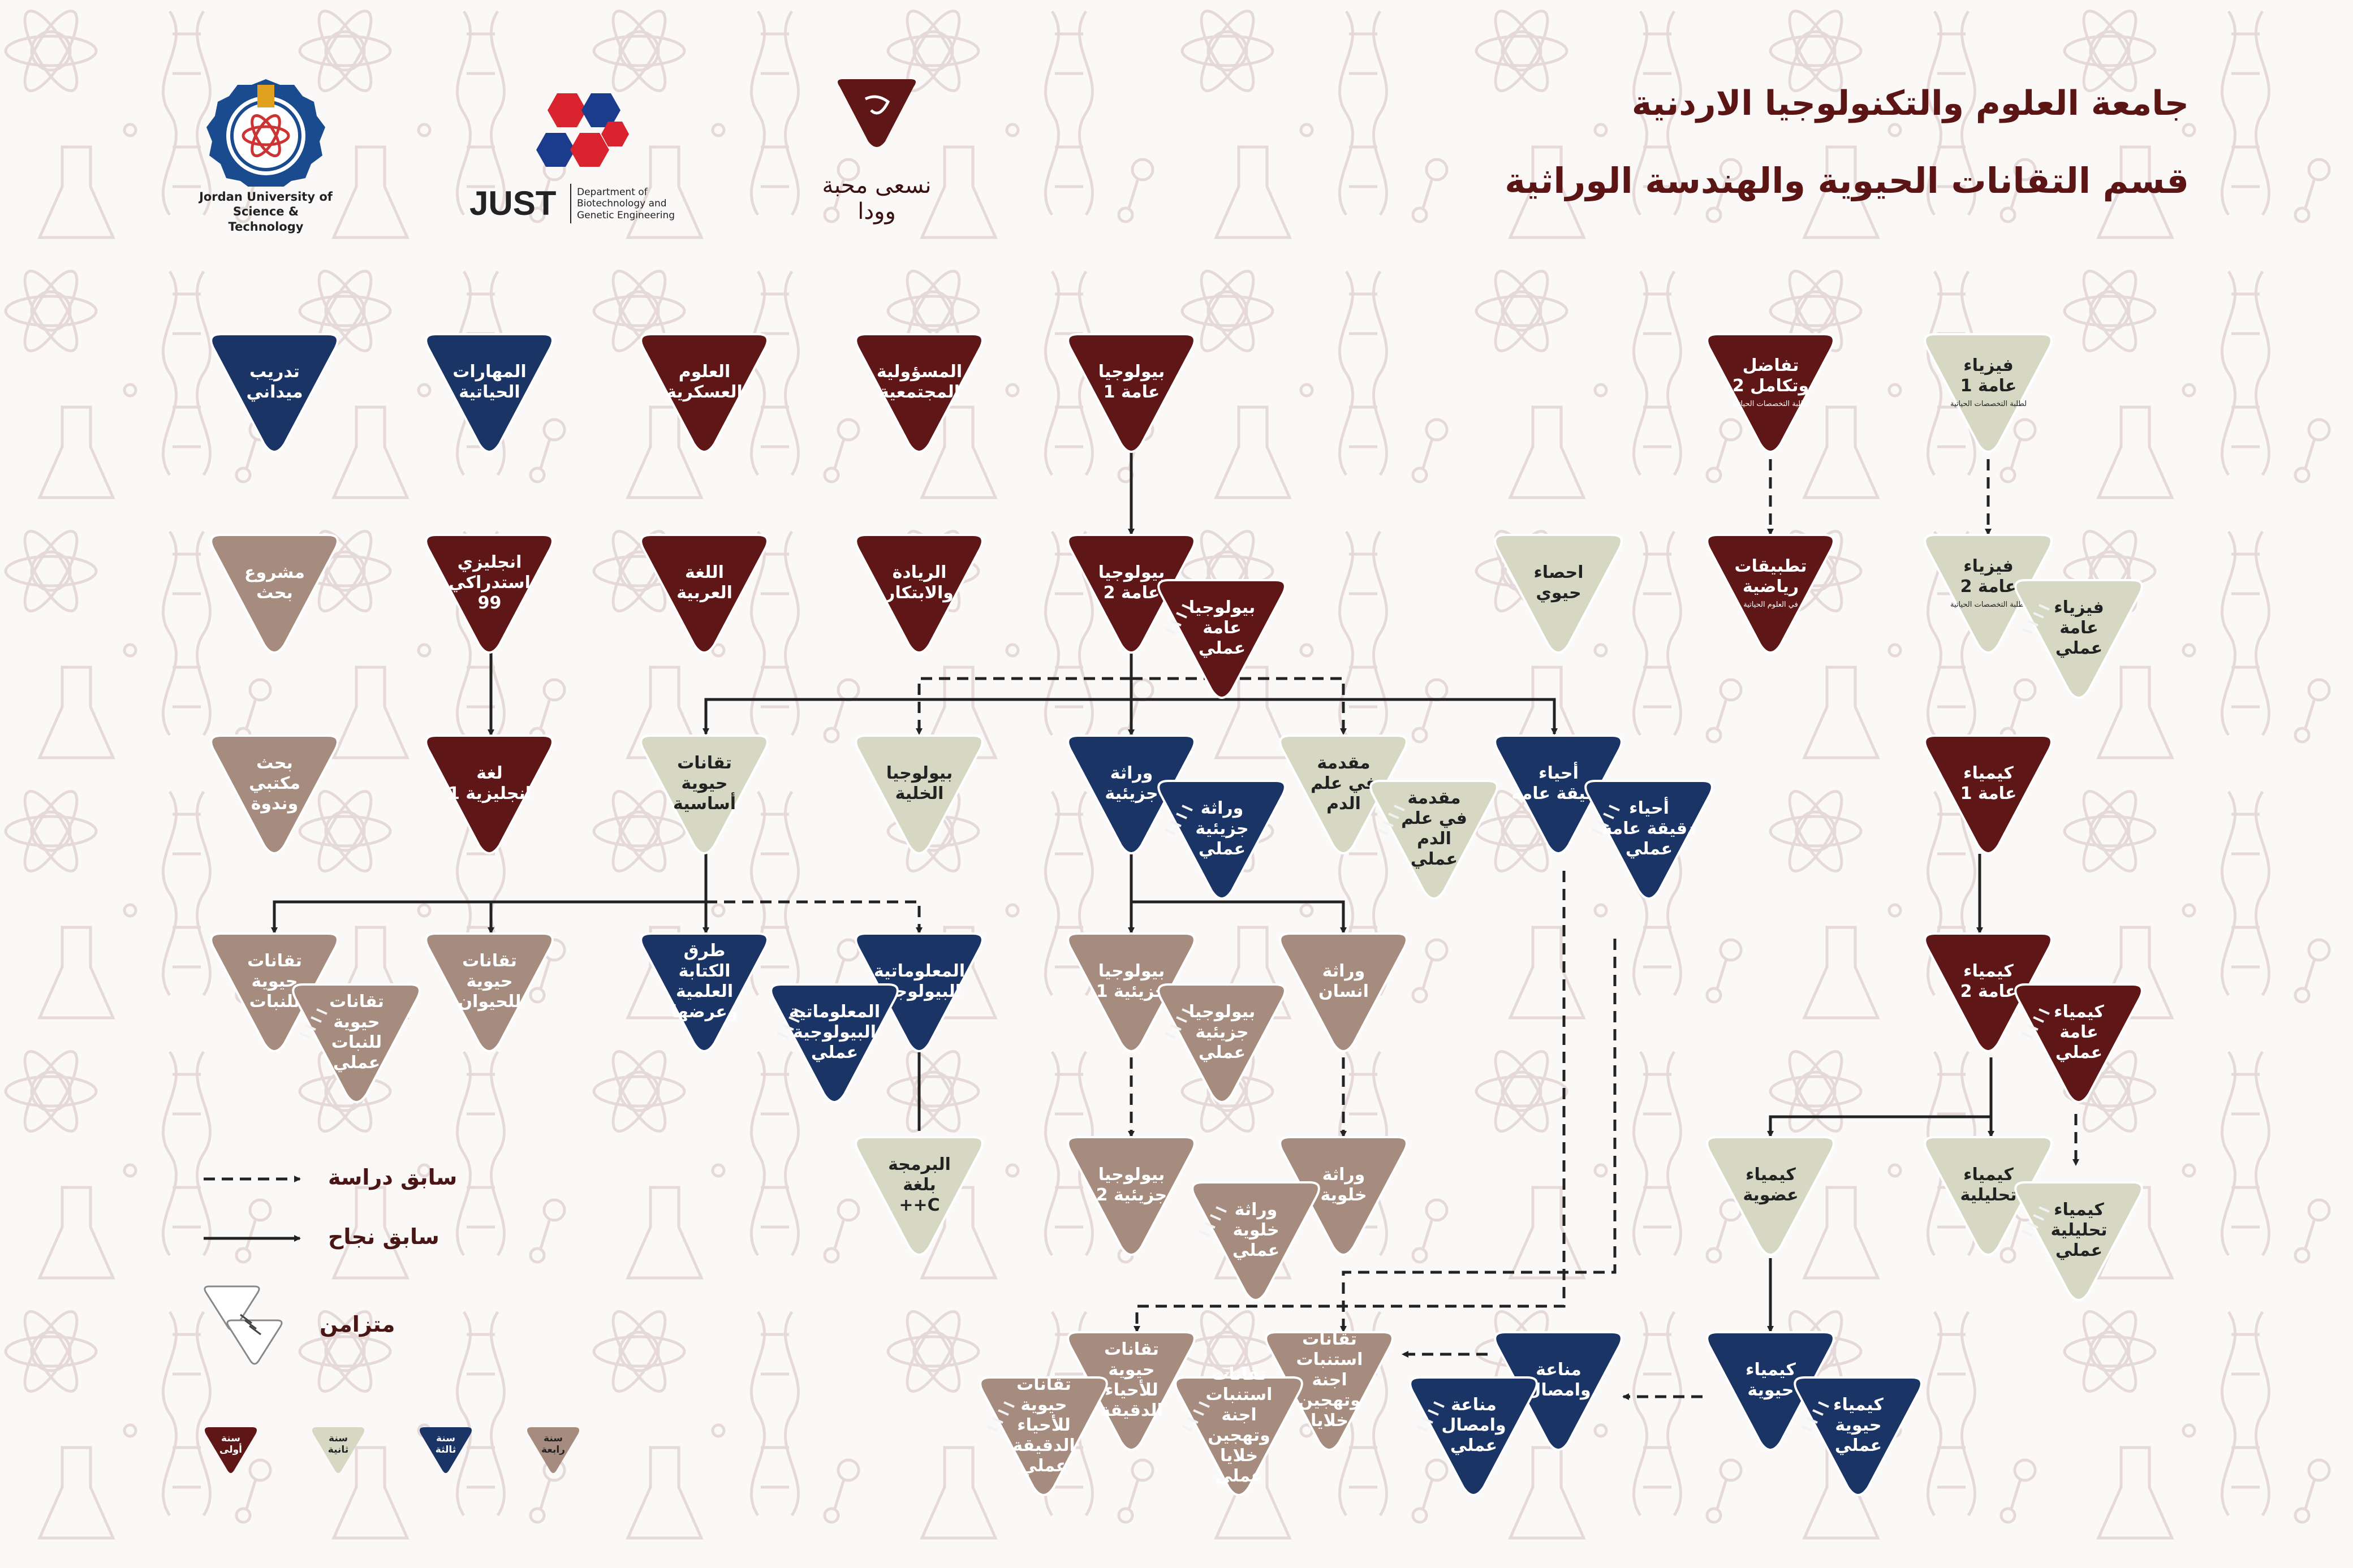  I want to click on course-node-microbial-biotech: تقانات حيوية للأحياء الدقيقة, so click(1131, 1392).